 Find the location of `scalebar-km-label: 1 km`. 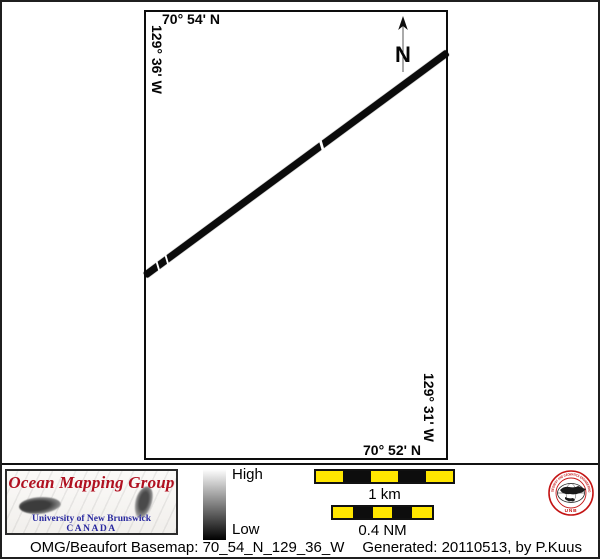

scalebar-km-label: 1 km is located at coordinates (384, 494).